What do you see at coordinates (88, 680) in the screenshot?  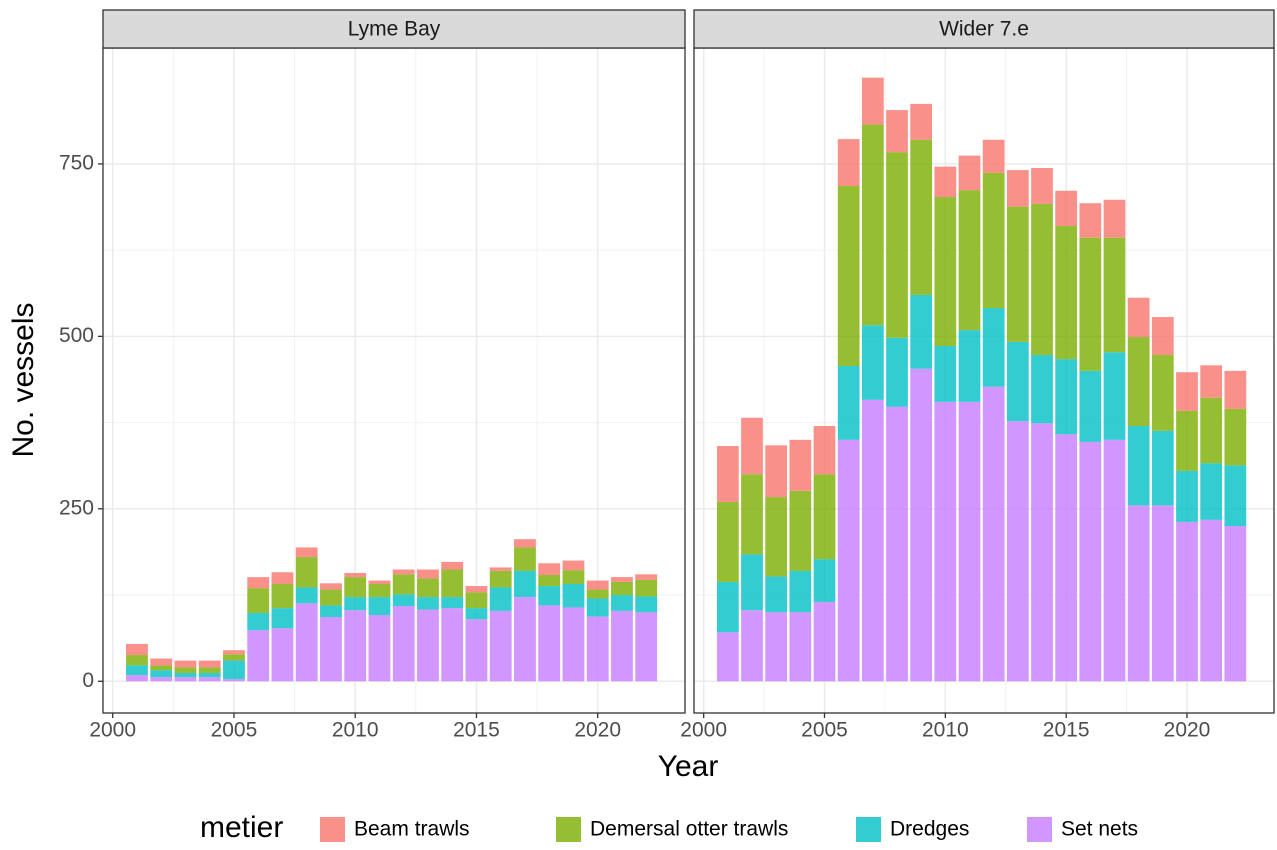 I see `y-tick-label: 0` at bounding box center [88, 680].